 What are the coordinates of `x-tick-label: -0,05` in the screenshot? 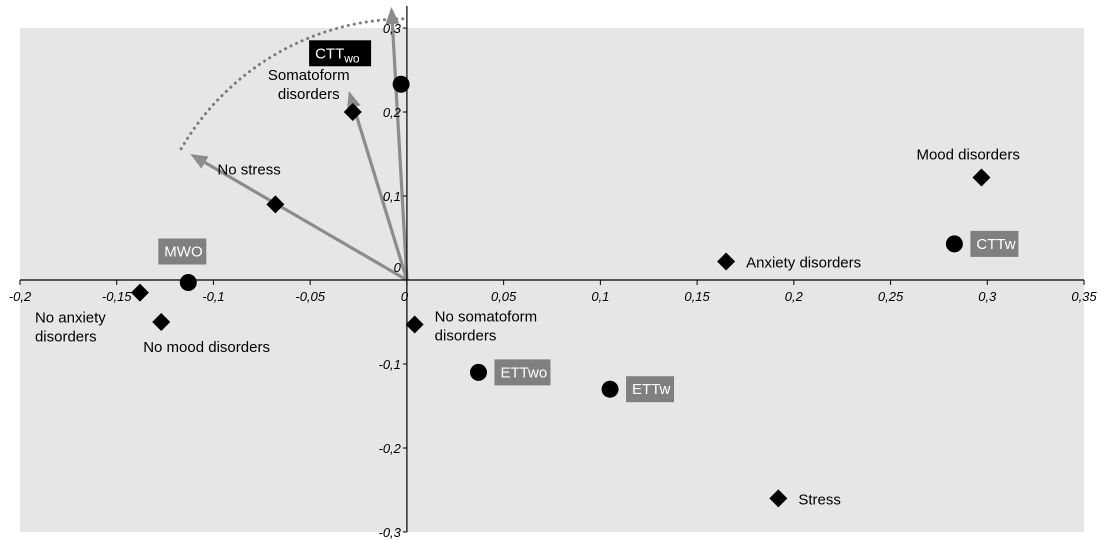 It's located at (310, 296).